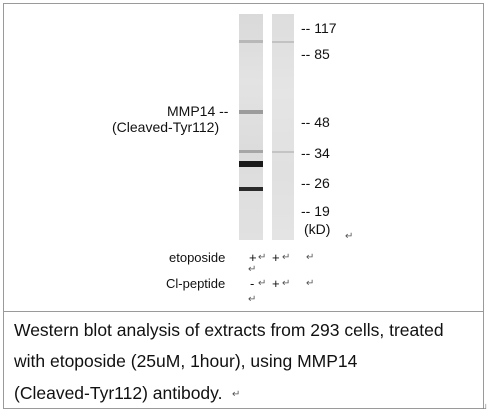 The width and height of the screenshot is (489, 414). What do you see at coordinates (198, 111) in the screenshot?
I see `target-label-name: MMP14 --` at bounding box center [198, 111].